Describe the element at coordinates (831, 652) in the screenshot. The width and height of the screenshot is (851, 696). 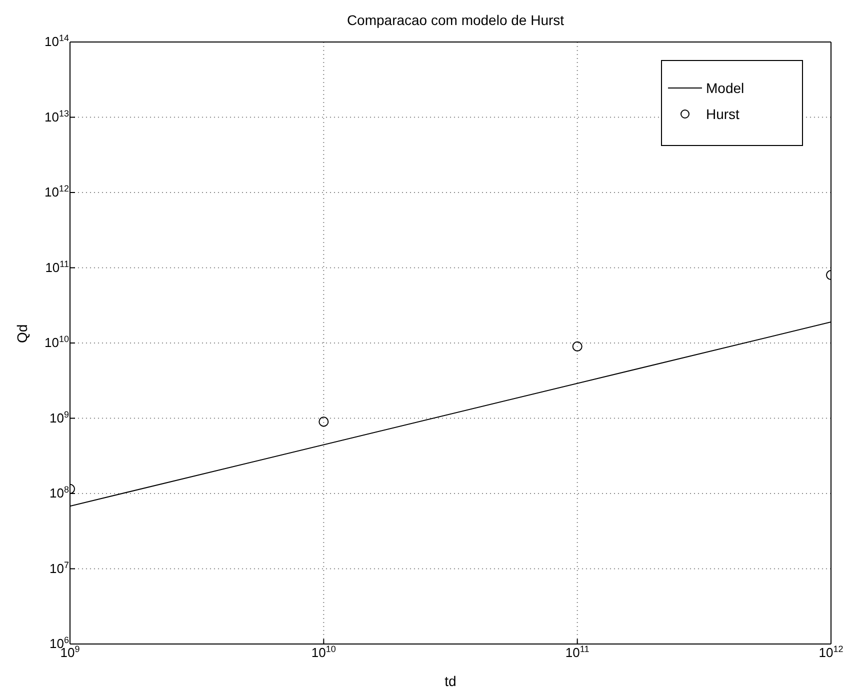
I see `x-tick-label: 10$^{12}$` at that location.